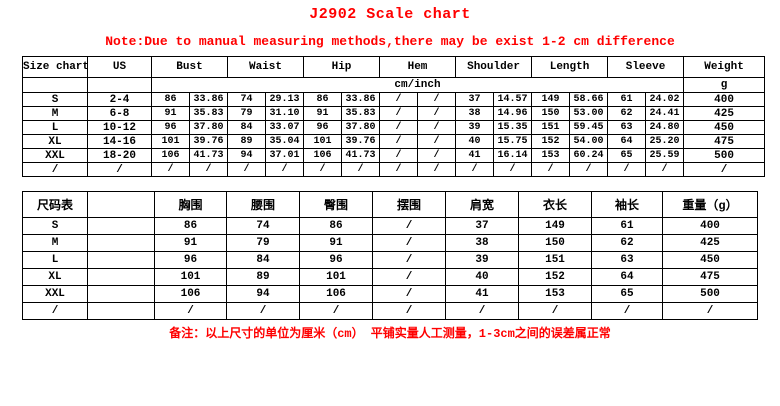 The height and width of the screenshot is (406, 780). What do you see at coordinates (513, 141) in the screenshot?
I see `table-cell: 15.75` at bounding box center [513, 141].